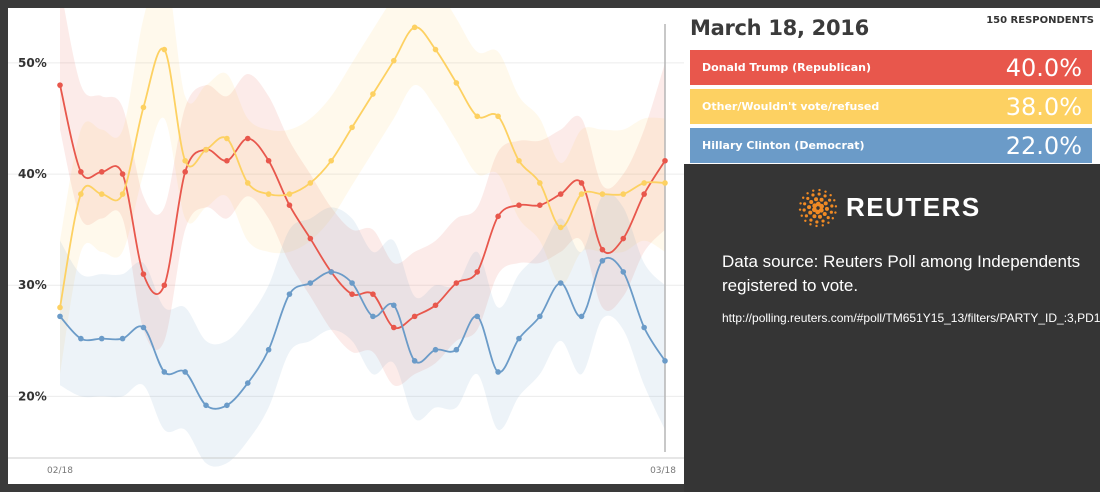  I want to click on result-label: Donald Trump (Republican), so click(787, 67).